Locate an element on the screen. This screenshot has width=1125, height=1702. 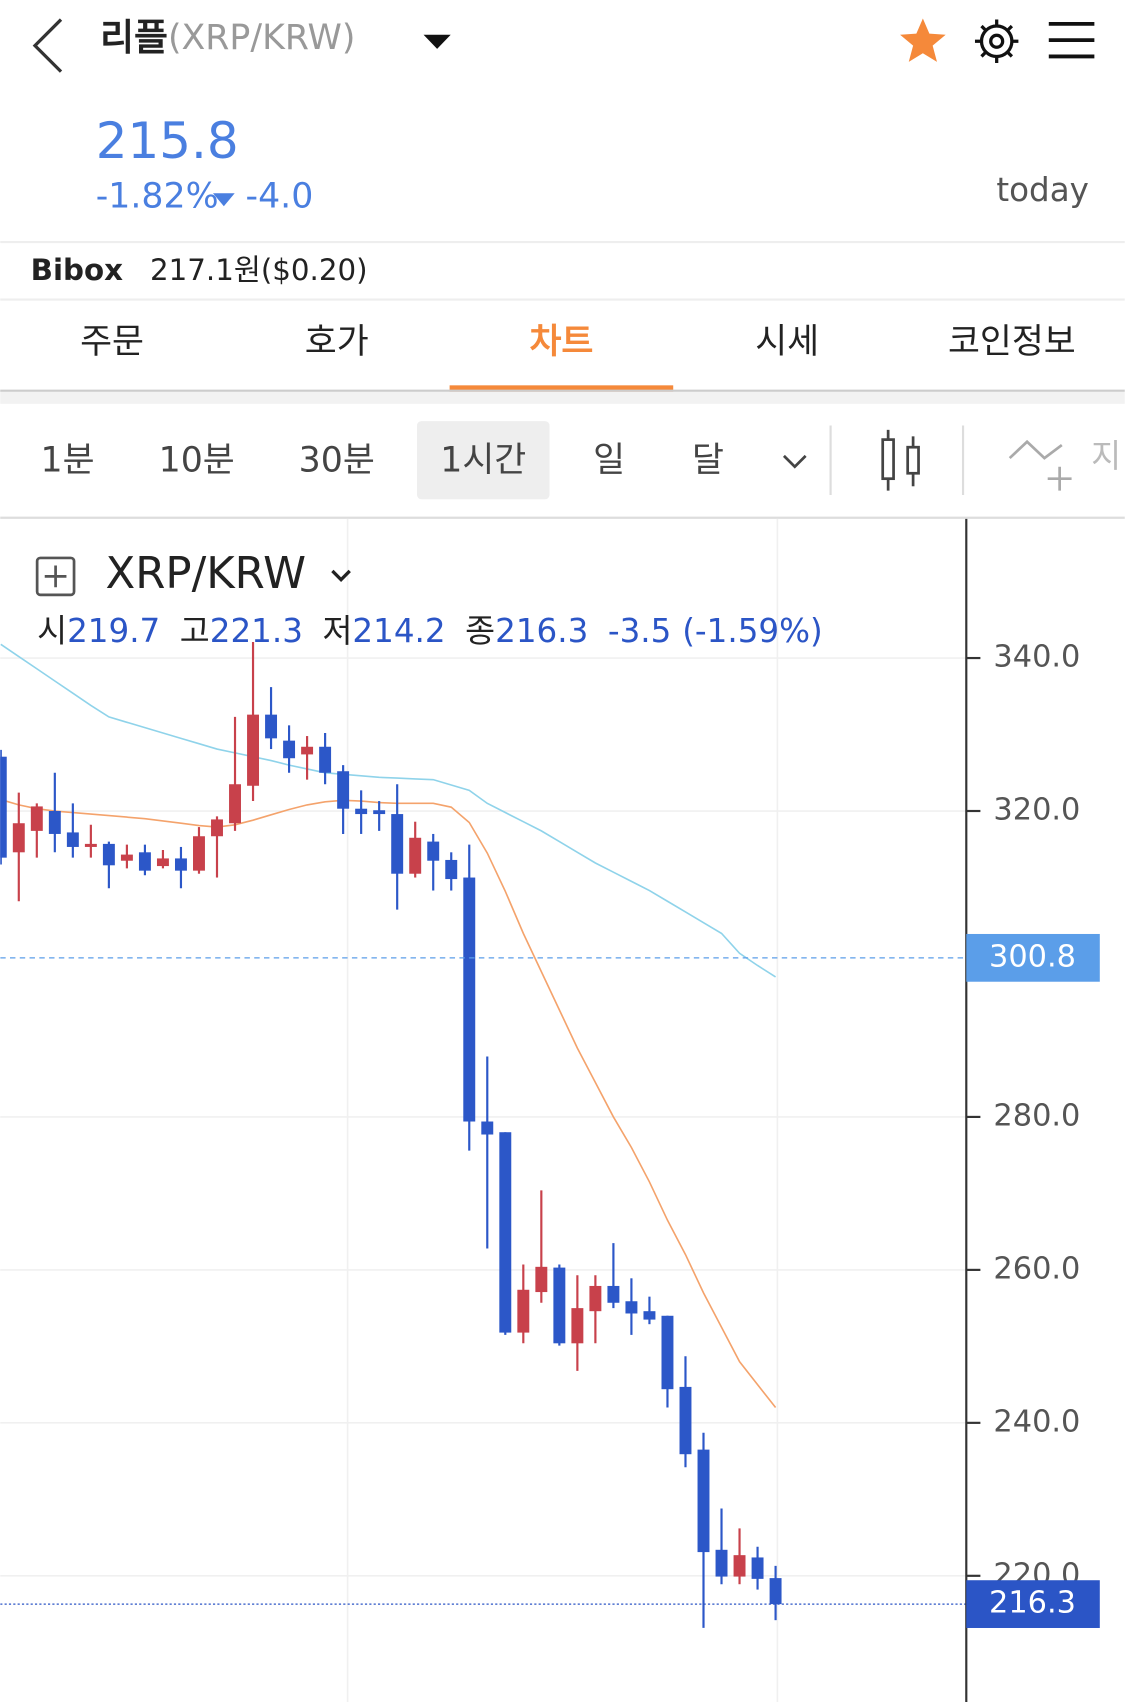
indicator-label: 지 is located at coordinates (1106, 456).